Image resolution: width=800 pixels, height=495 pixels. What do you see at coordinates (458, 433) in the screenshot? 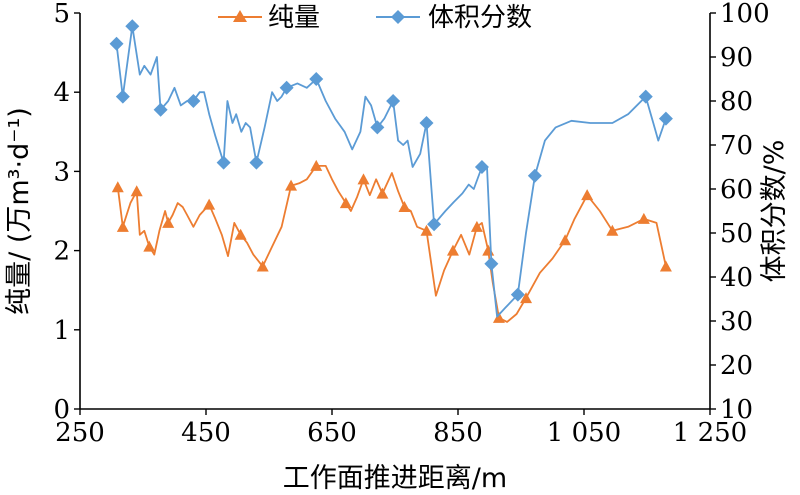
I see `x-tick-label: 850` at bounding box center [458, 433].